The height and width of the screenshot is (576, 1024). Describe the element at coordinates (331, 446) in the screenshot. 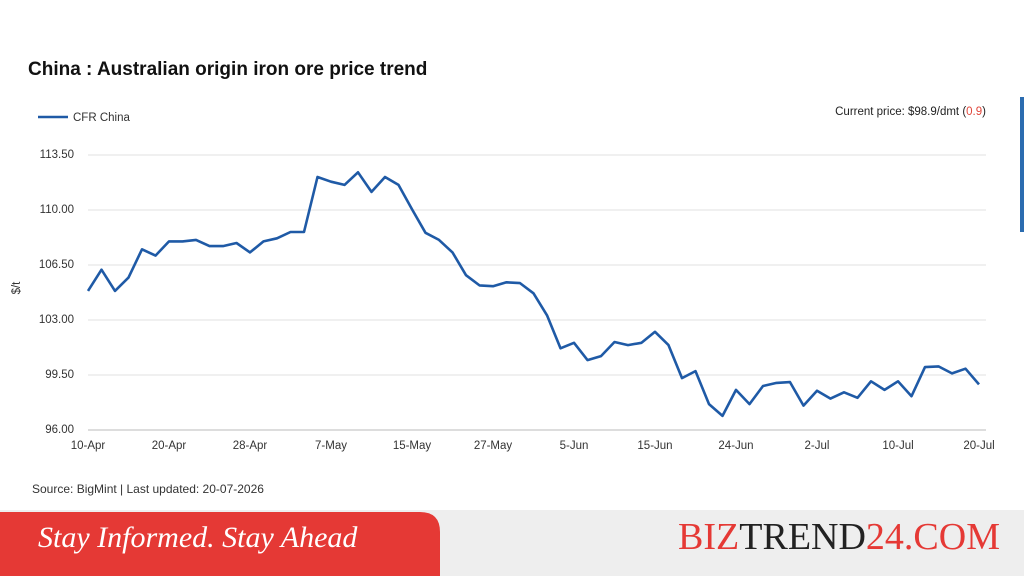

I see `x-tick-label: 7-May` at that location.